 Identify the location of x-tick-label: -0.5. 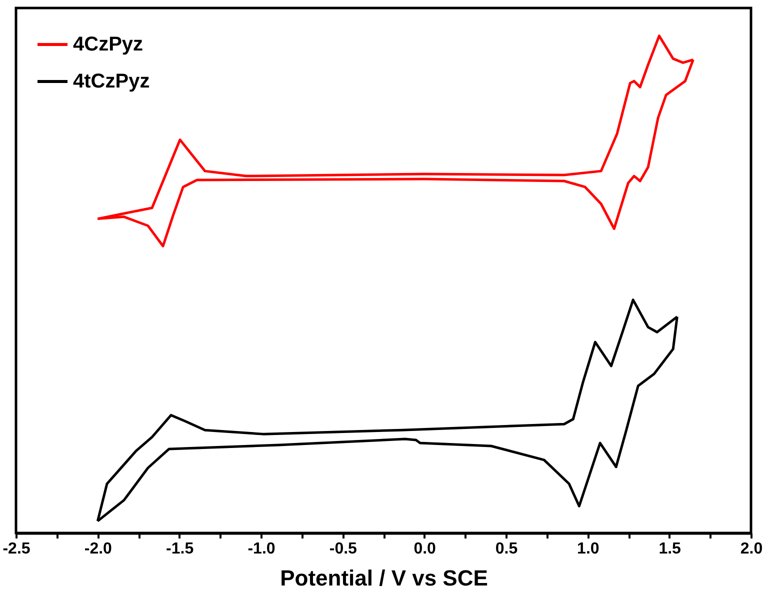
(343, 549).